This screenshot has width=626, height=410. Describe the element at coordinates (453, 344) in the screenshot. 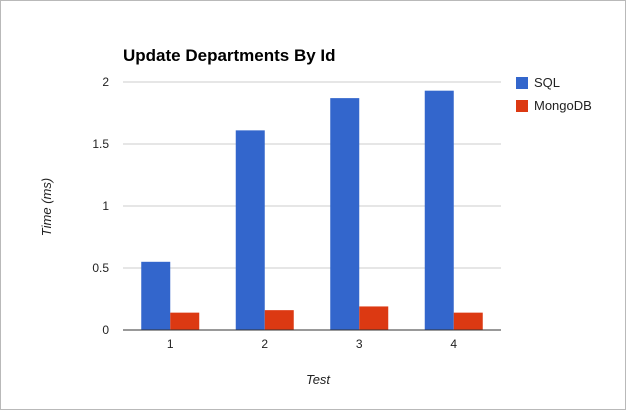

I see `x-tick-label: 4` at that location.